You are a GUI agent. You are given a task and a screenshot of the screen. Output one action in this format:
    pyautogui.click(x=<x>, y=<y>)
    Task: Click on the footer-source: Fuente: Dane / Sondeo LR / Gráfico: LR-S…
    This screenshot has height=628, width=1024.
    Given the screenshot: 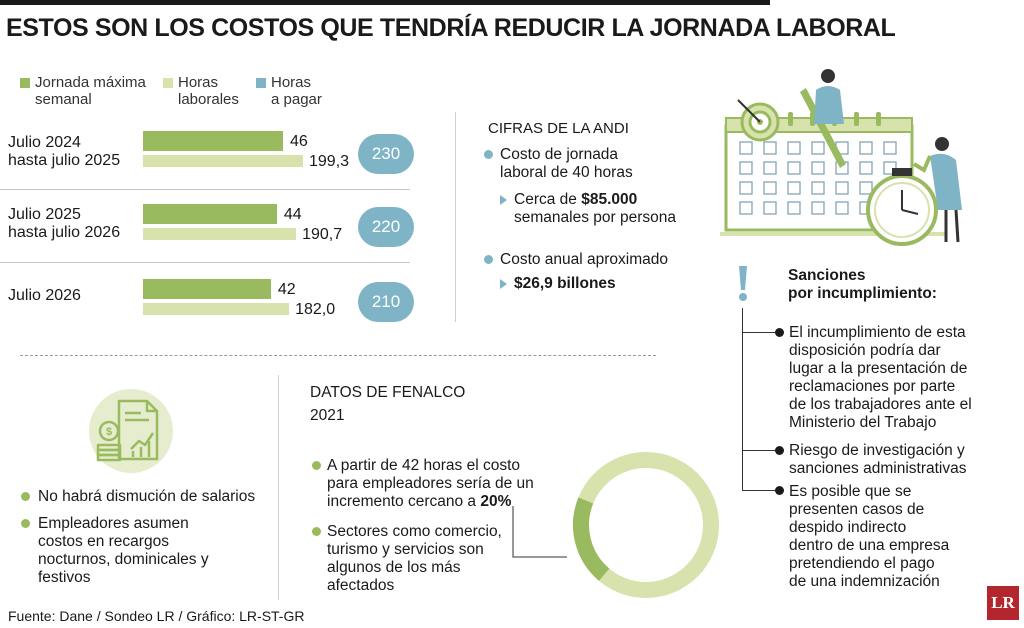 What is the action you would take?
    pyautogui.click(x=156, y=616)
    